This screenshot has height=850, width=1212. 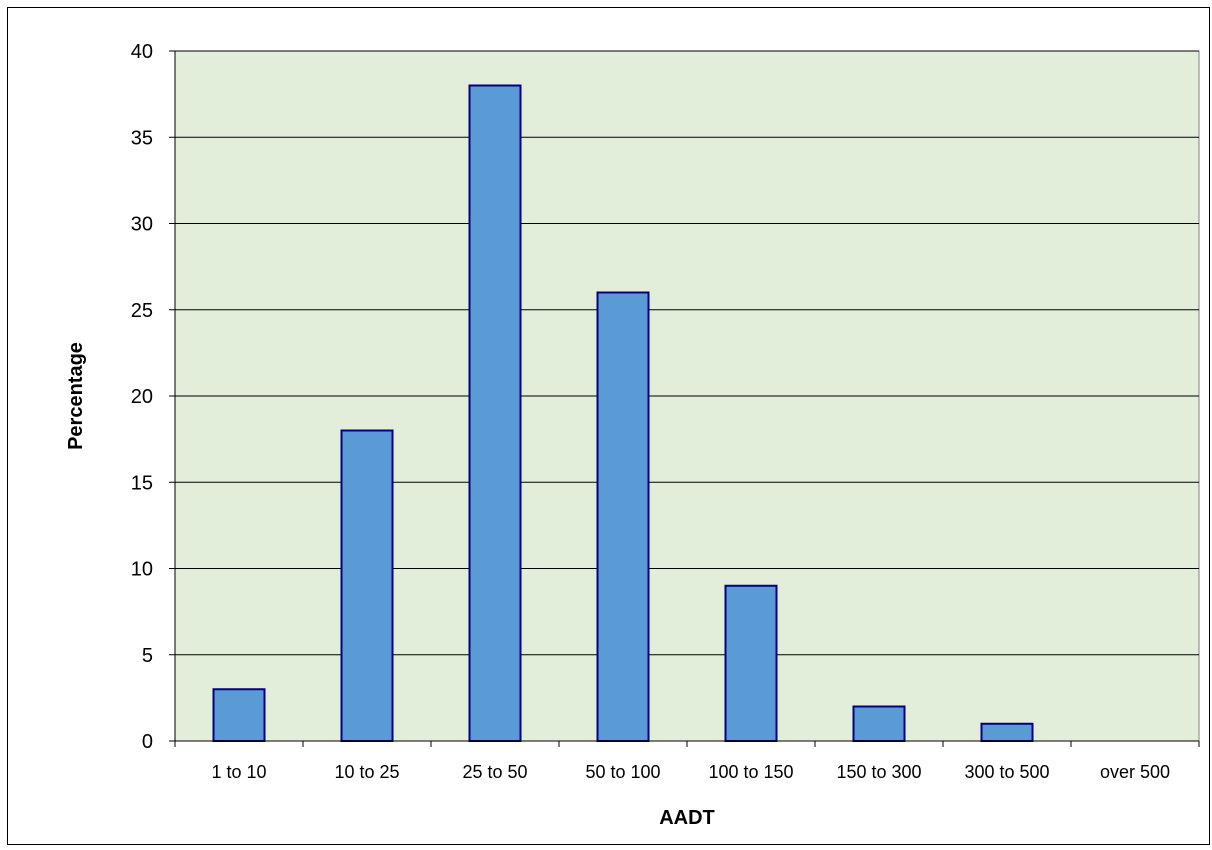 What do you see at coordinates (622, 772) in the screenshot?
I see `x-tick-label: 50 to 100` at bounding box center [622, 772].